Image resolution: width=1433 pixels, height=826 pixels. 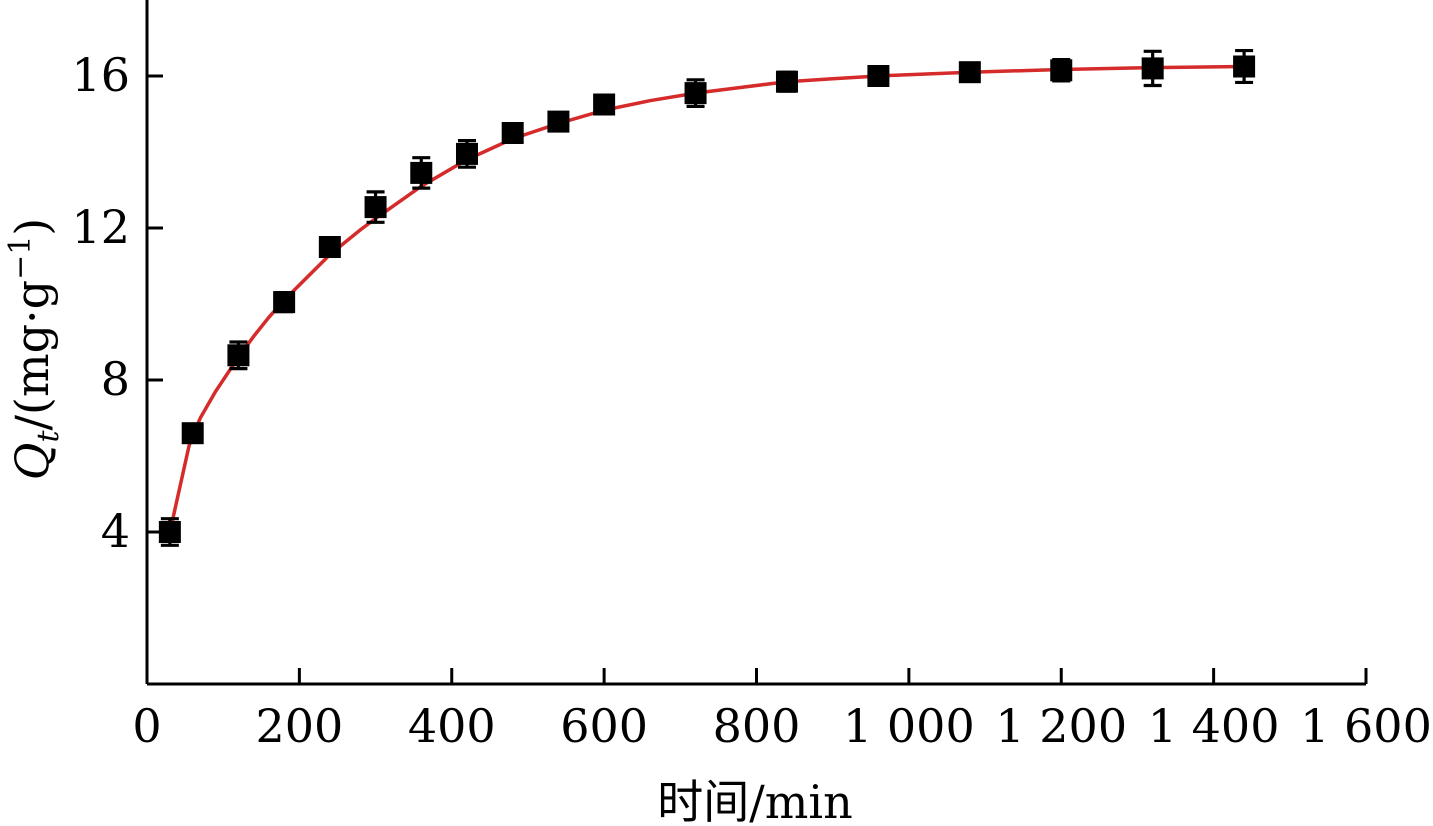 What do you see at coordinates (909, 726) in the screenshot?
I see `x-tick-label: 1 000` at bounding box center [909, 726].